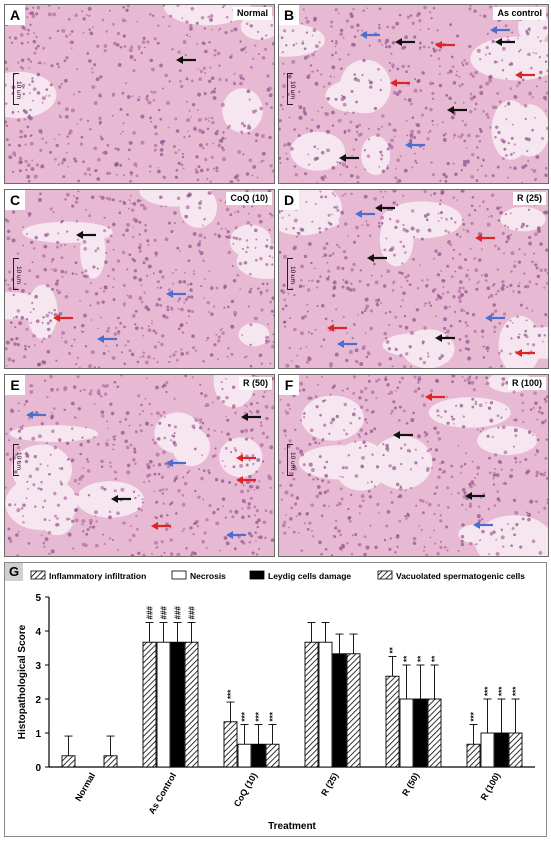 This screenshot has height=841, width=551. What do you see at coordinates (292, 826) in the screenshot?
I see `x-axis-title: Treatment` at bounding box center [292, 826].